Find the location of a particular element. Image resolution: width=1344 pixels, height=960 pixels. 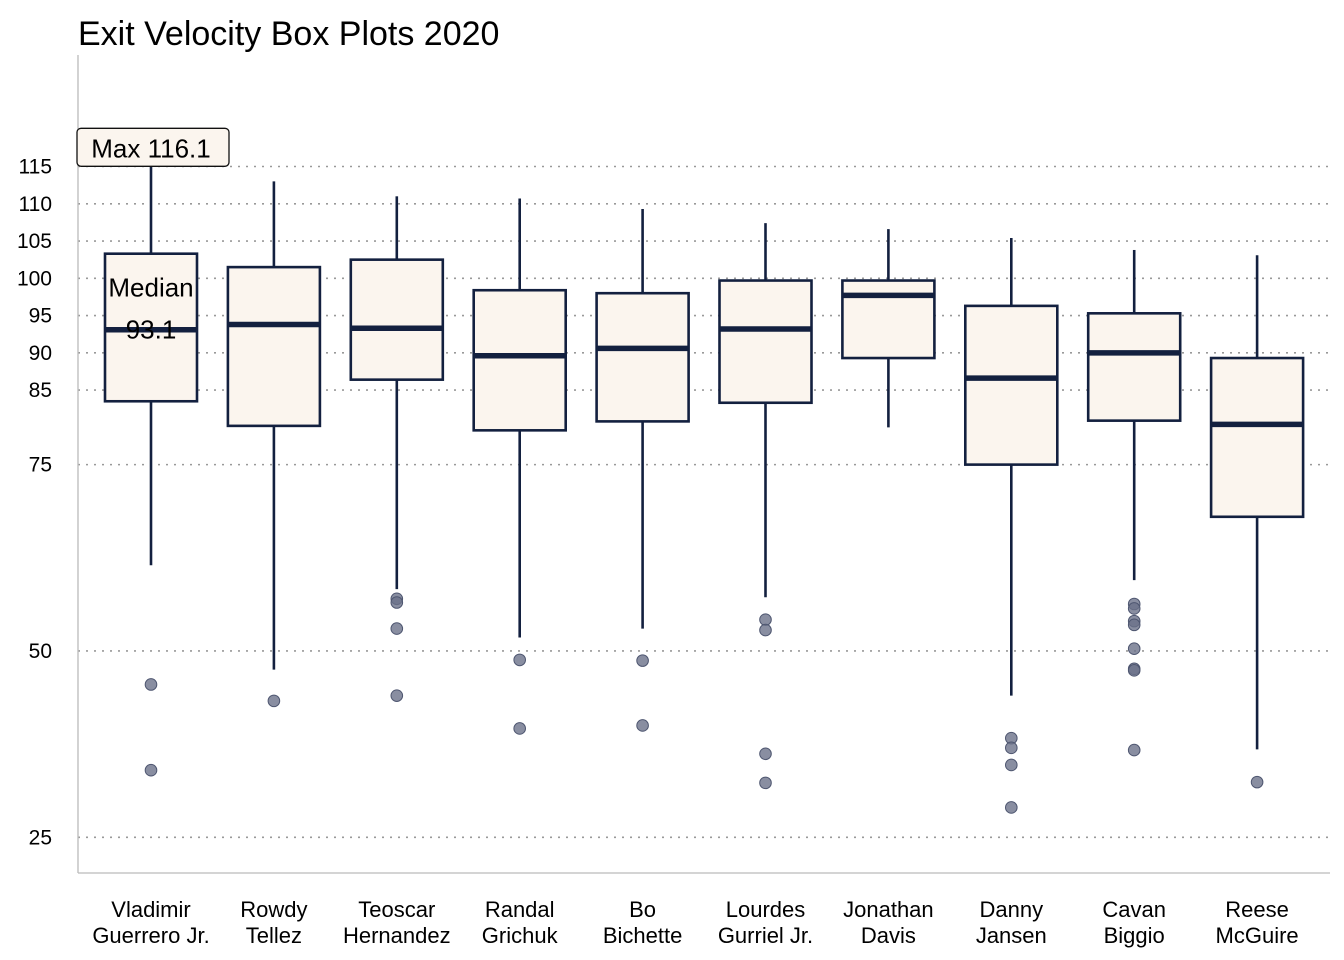

x-tick-label: Cavan Biggio is located at coordinates (1134, 922).